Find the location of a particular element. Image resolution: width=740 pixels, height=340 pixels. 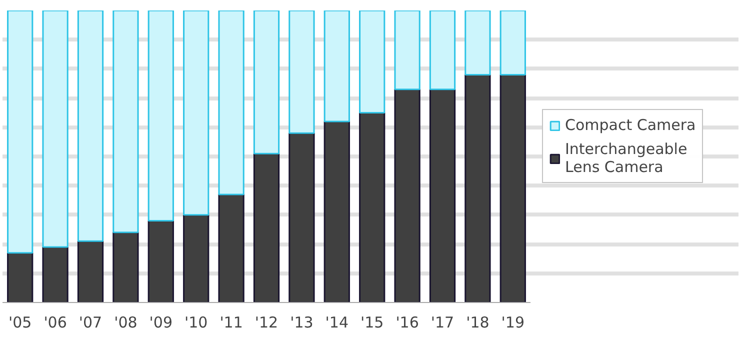

x-tick-label: '11 is located at coordinates (231, 323).